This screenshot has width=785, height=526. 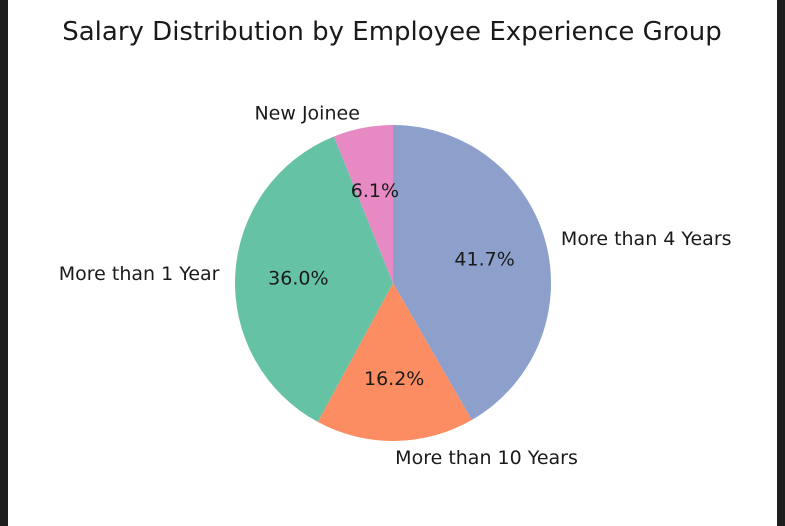 I want to click on pie-slice-more-than-1-year, so click(x=314, y=279).